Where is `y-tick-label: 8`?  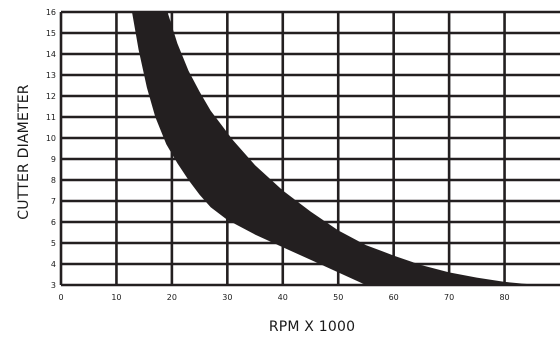 y-tick-label: 8 is located at coordinates (53, 180).